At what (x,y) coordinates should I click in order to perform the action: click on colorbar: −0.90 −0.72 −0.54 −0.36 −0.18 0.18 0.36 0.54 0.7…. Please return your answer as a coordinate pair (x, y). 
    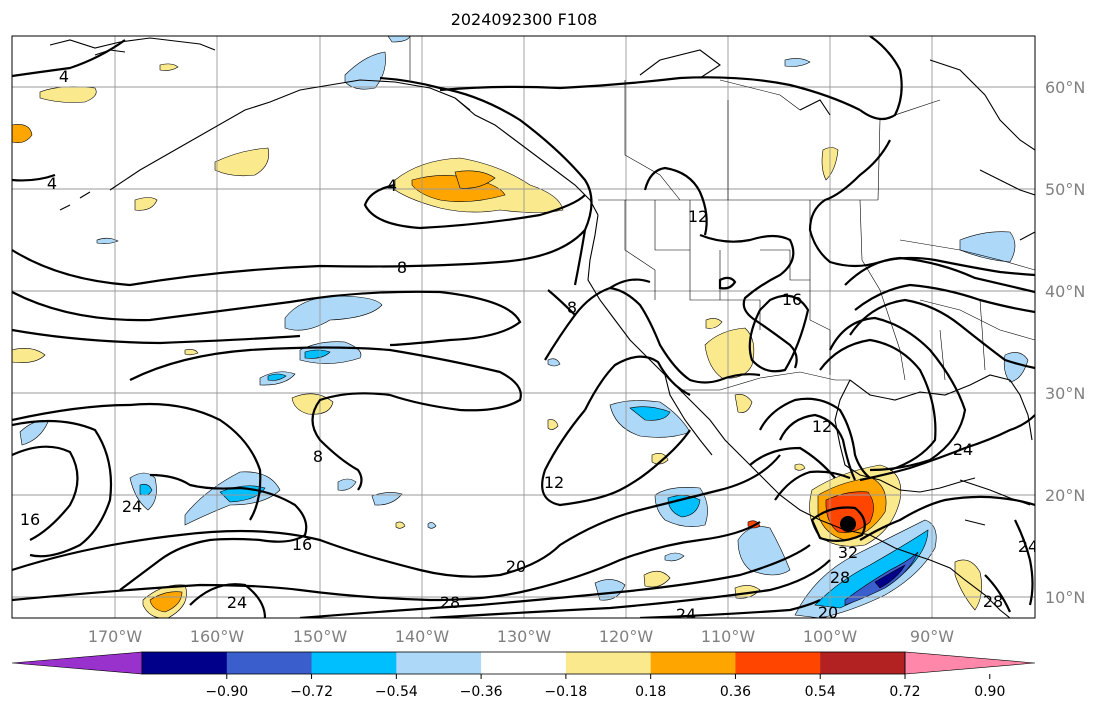
    Looking at the image, I should click on (523, 675).